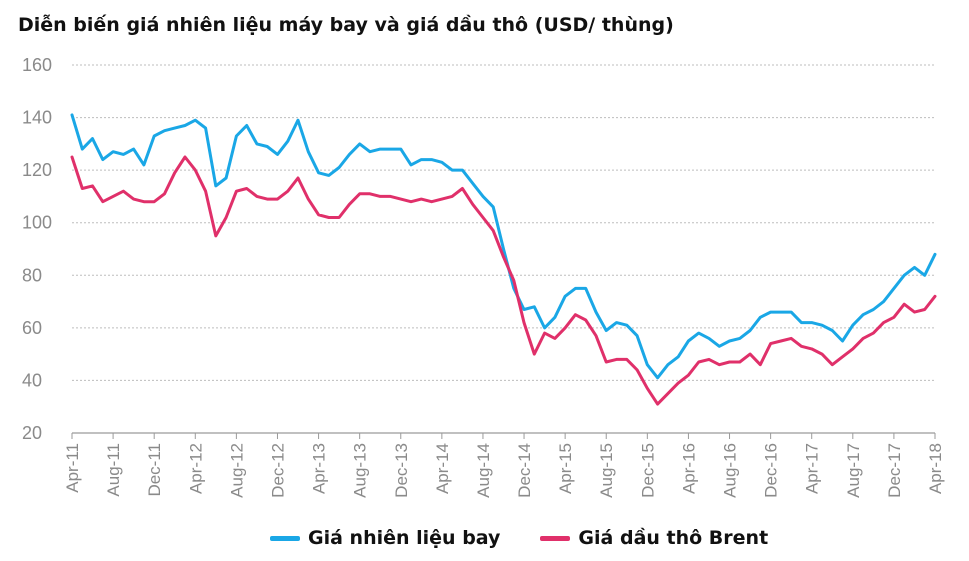 Image resolution: width=969 pixels, height=561 pixels. Describe the element at coordinates (32, 380) in the screenshot. I see `y-tick-label: 40` at that location.